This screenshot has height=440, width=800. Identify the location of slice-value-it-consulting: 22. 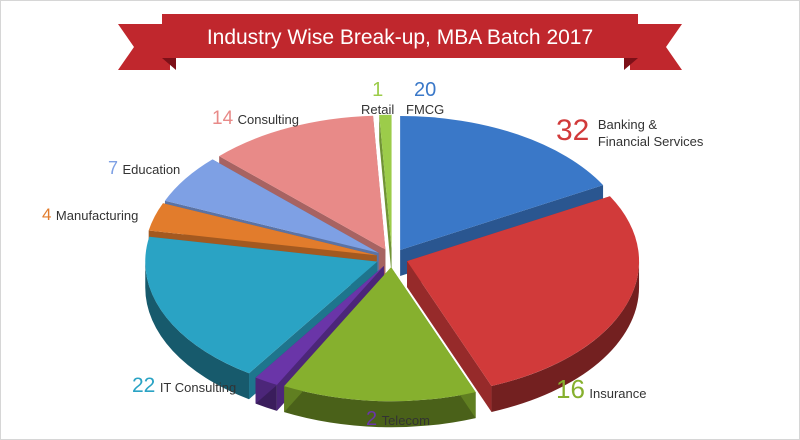
(144, 385).